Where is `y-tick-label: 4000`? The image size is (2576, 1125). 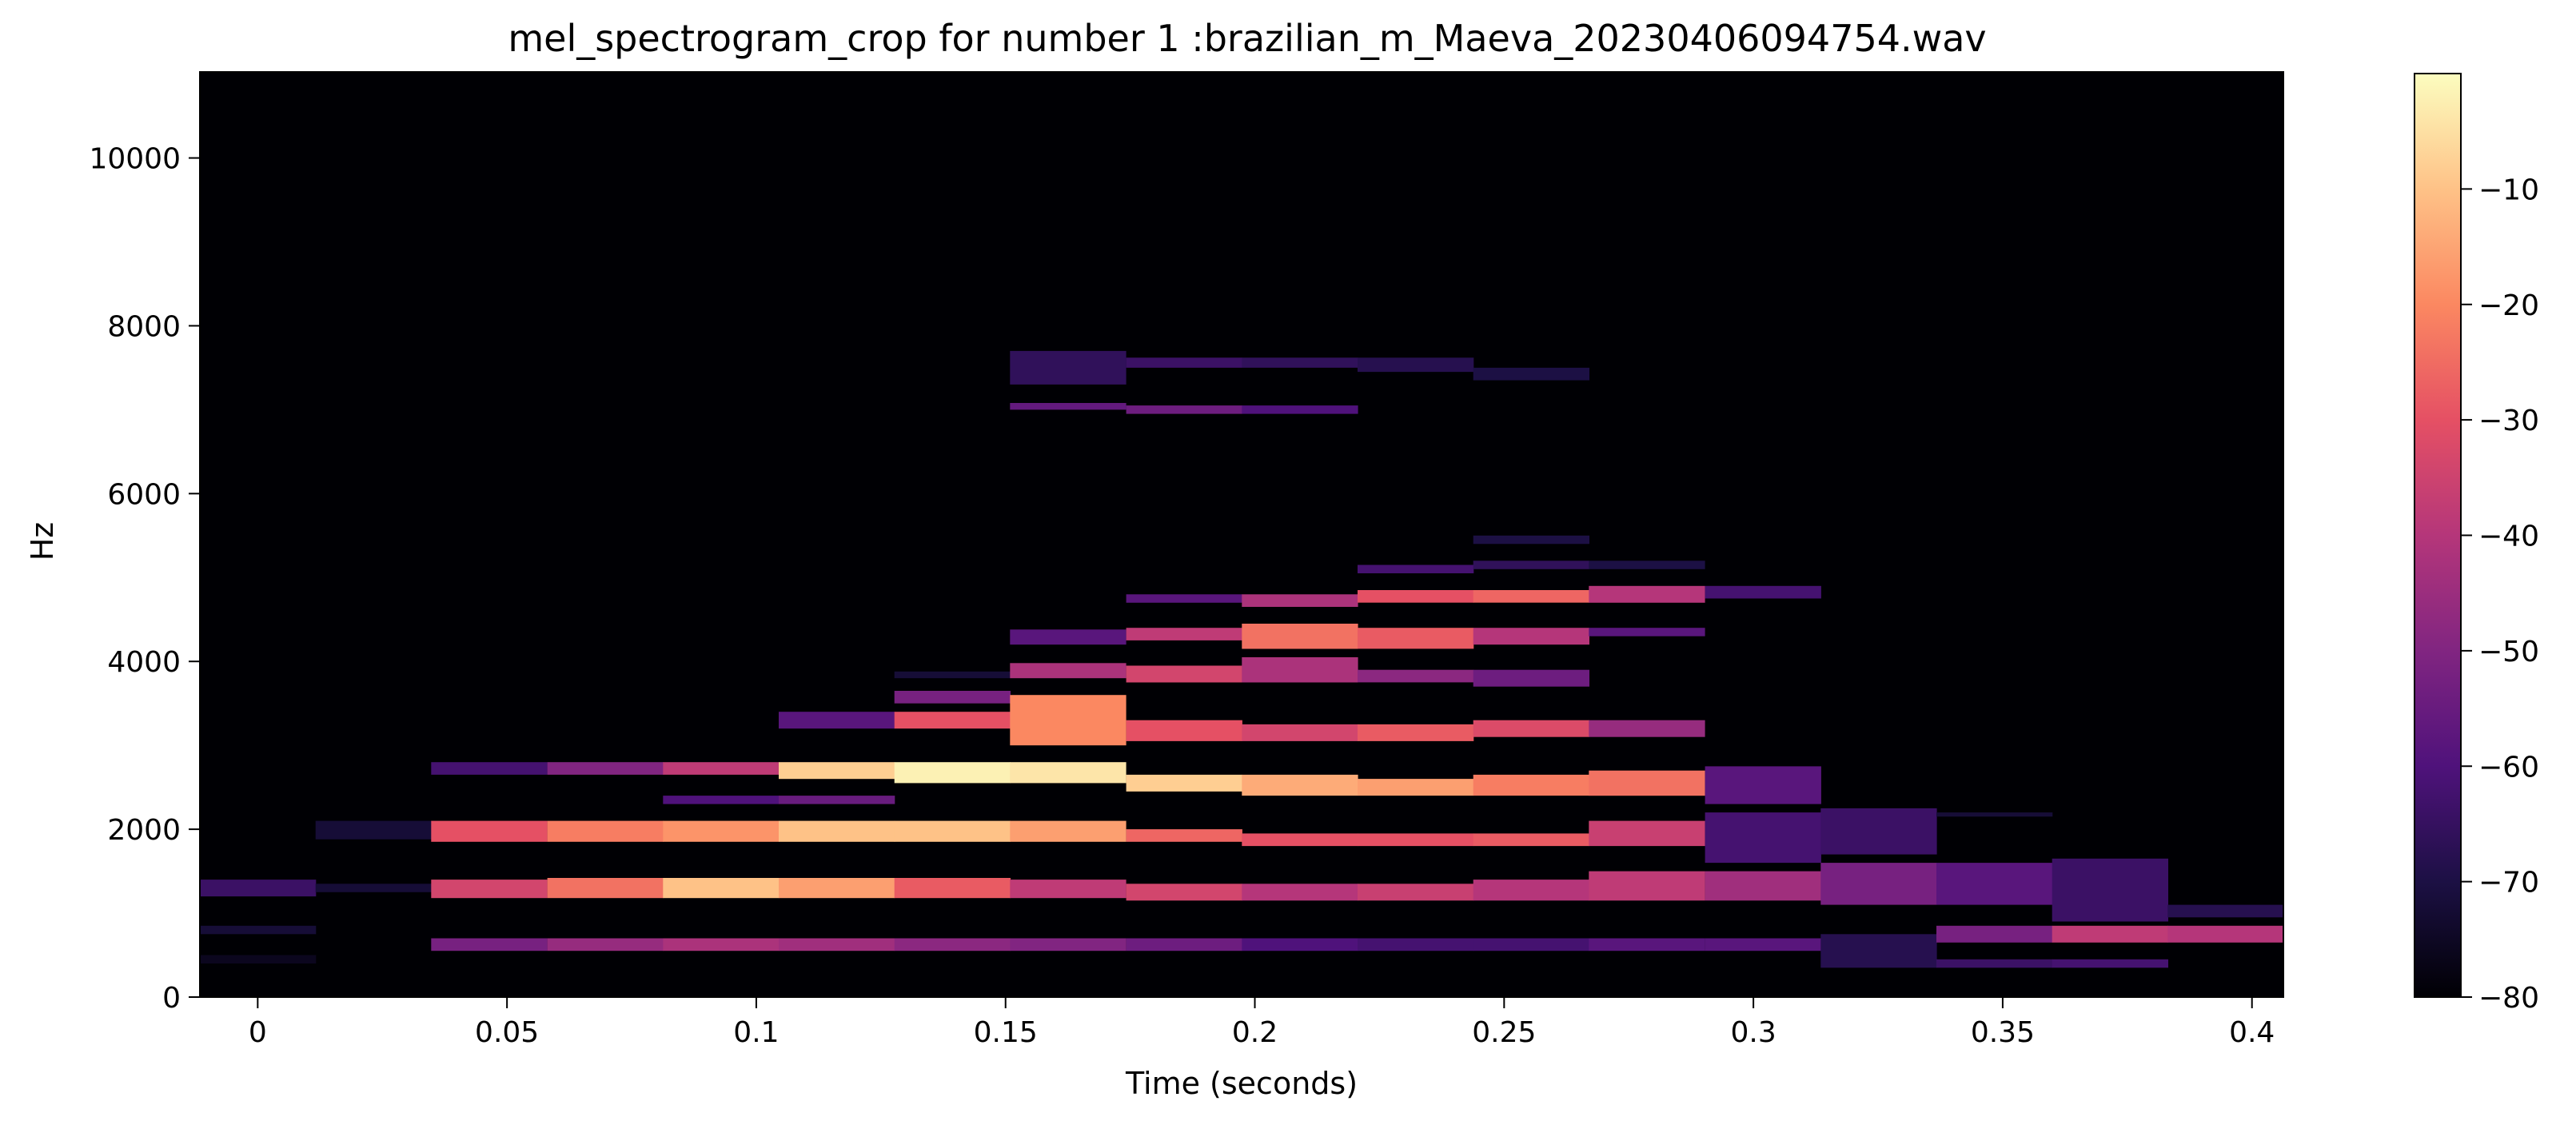 y-tick-label: 4000 is located at coordinates (144, 662).